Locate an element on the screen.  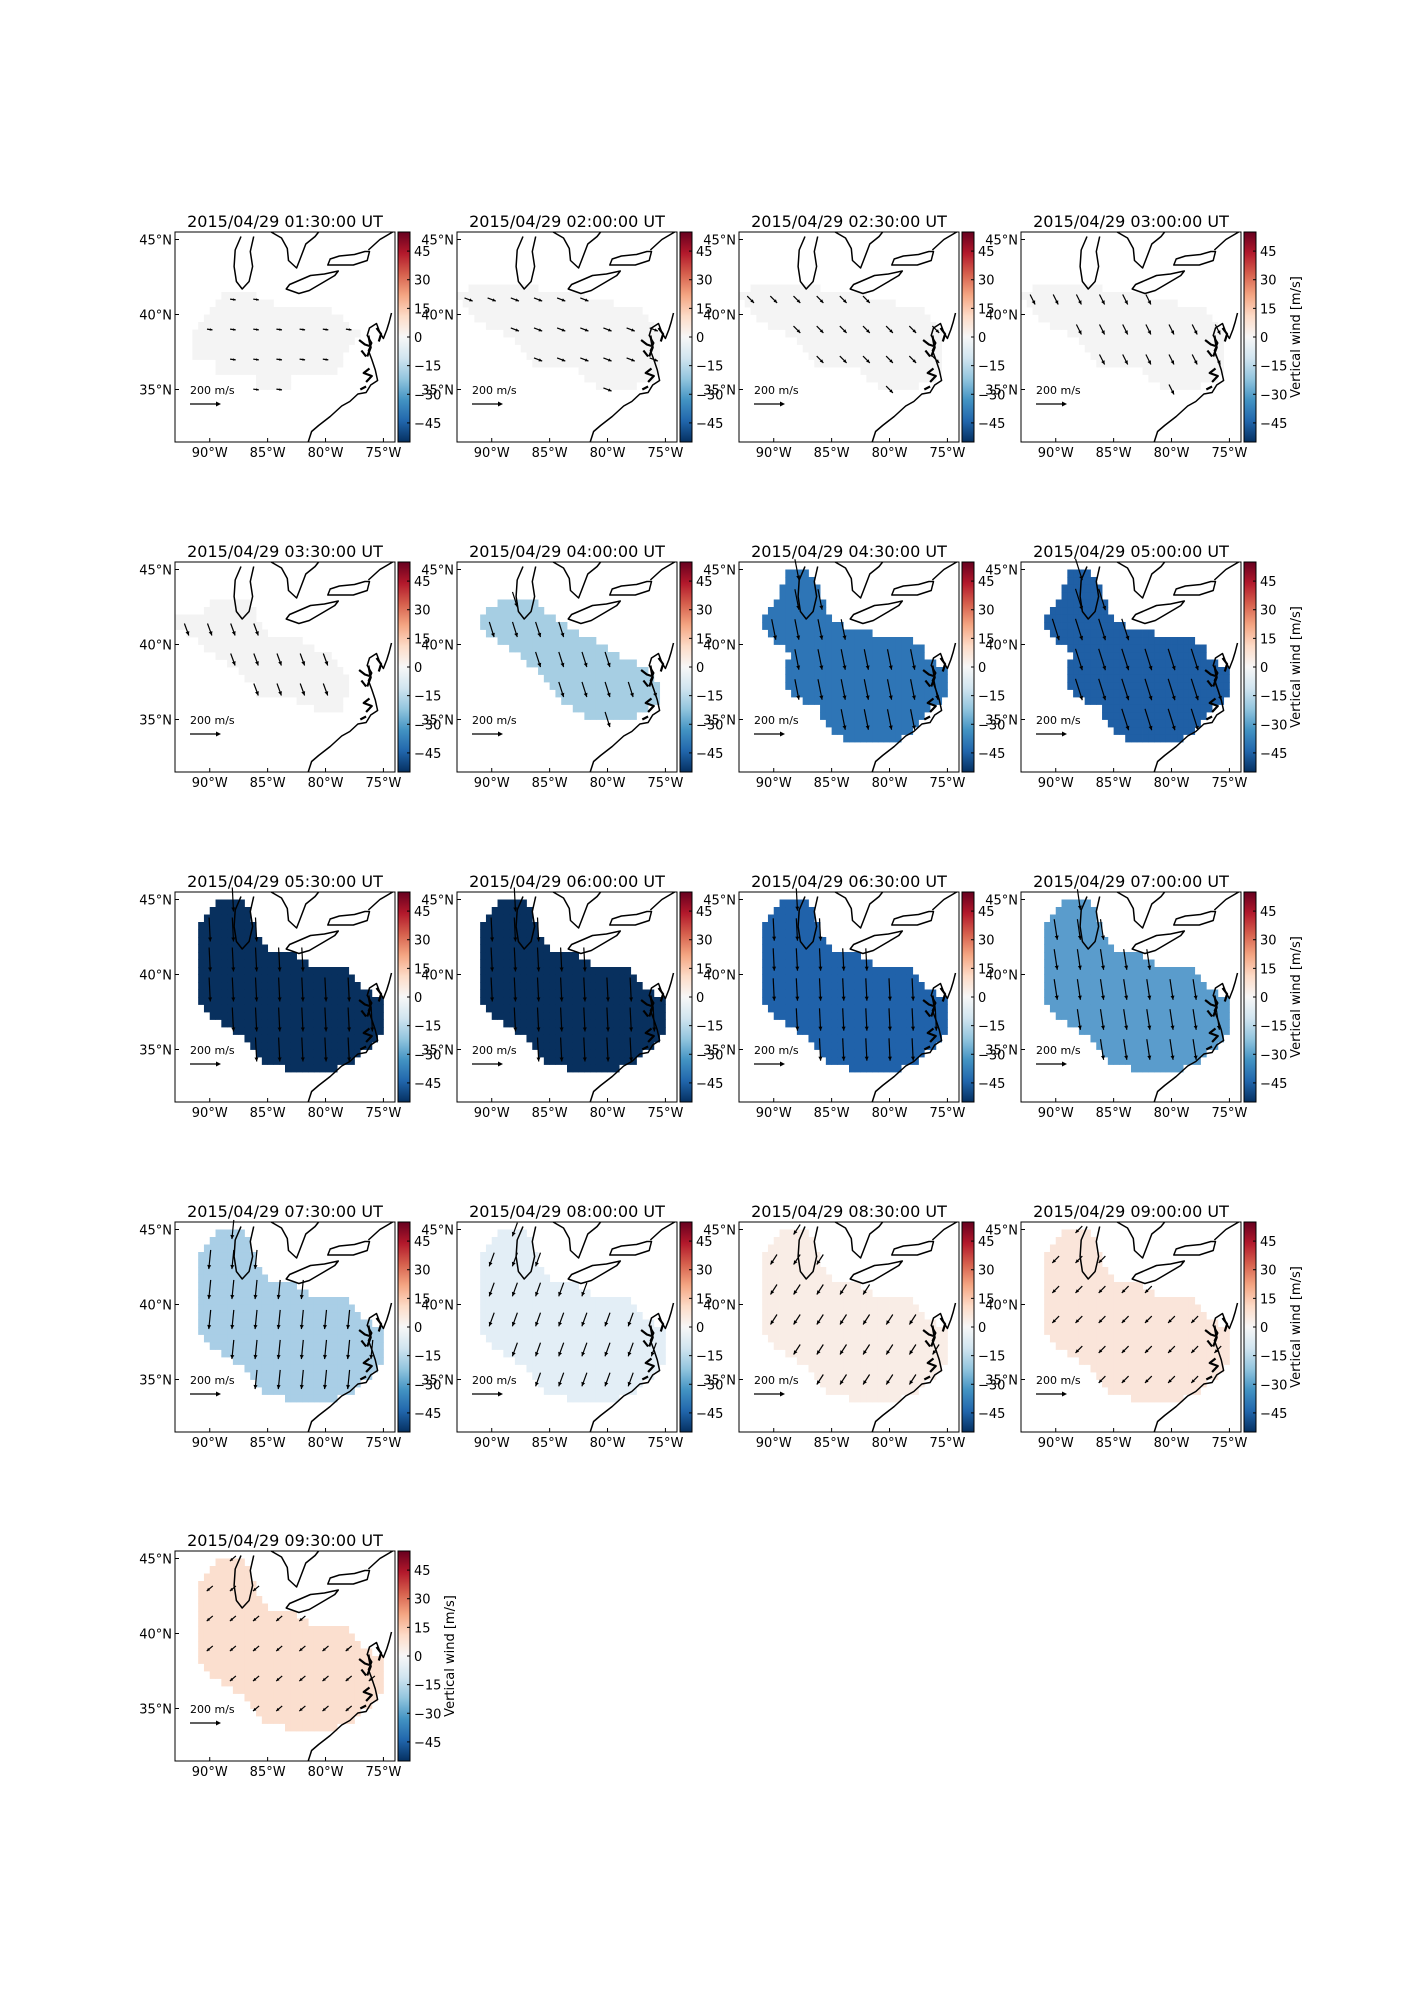
wind-vectors is located at coordinates (561, 344).